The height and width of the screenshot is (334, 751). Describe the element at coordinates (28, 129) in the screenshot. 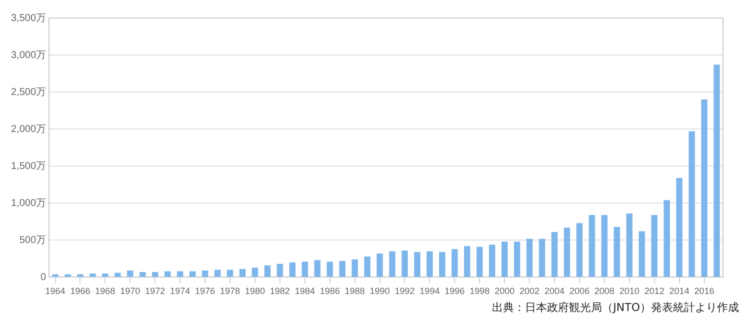

I see `y-tick-label: 2,000万` at that location.